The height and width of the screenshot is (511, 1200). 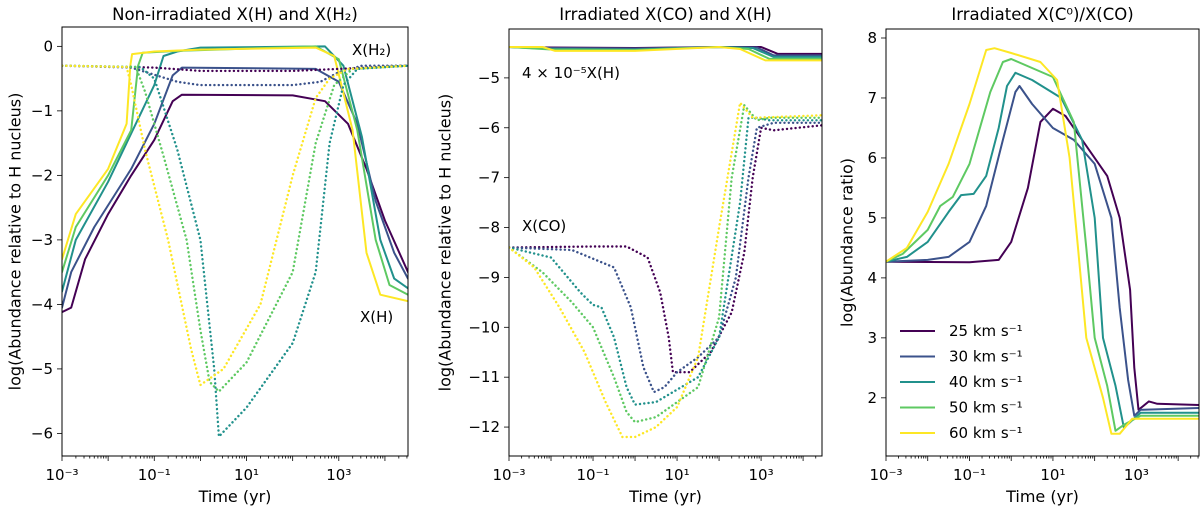 I want to click on chart-title: Irradiated X(CO) and X(H), so click(x=665, y=14).